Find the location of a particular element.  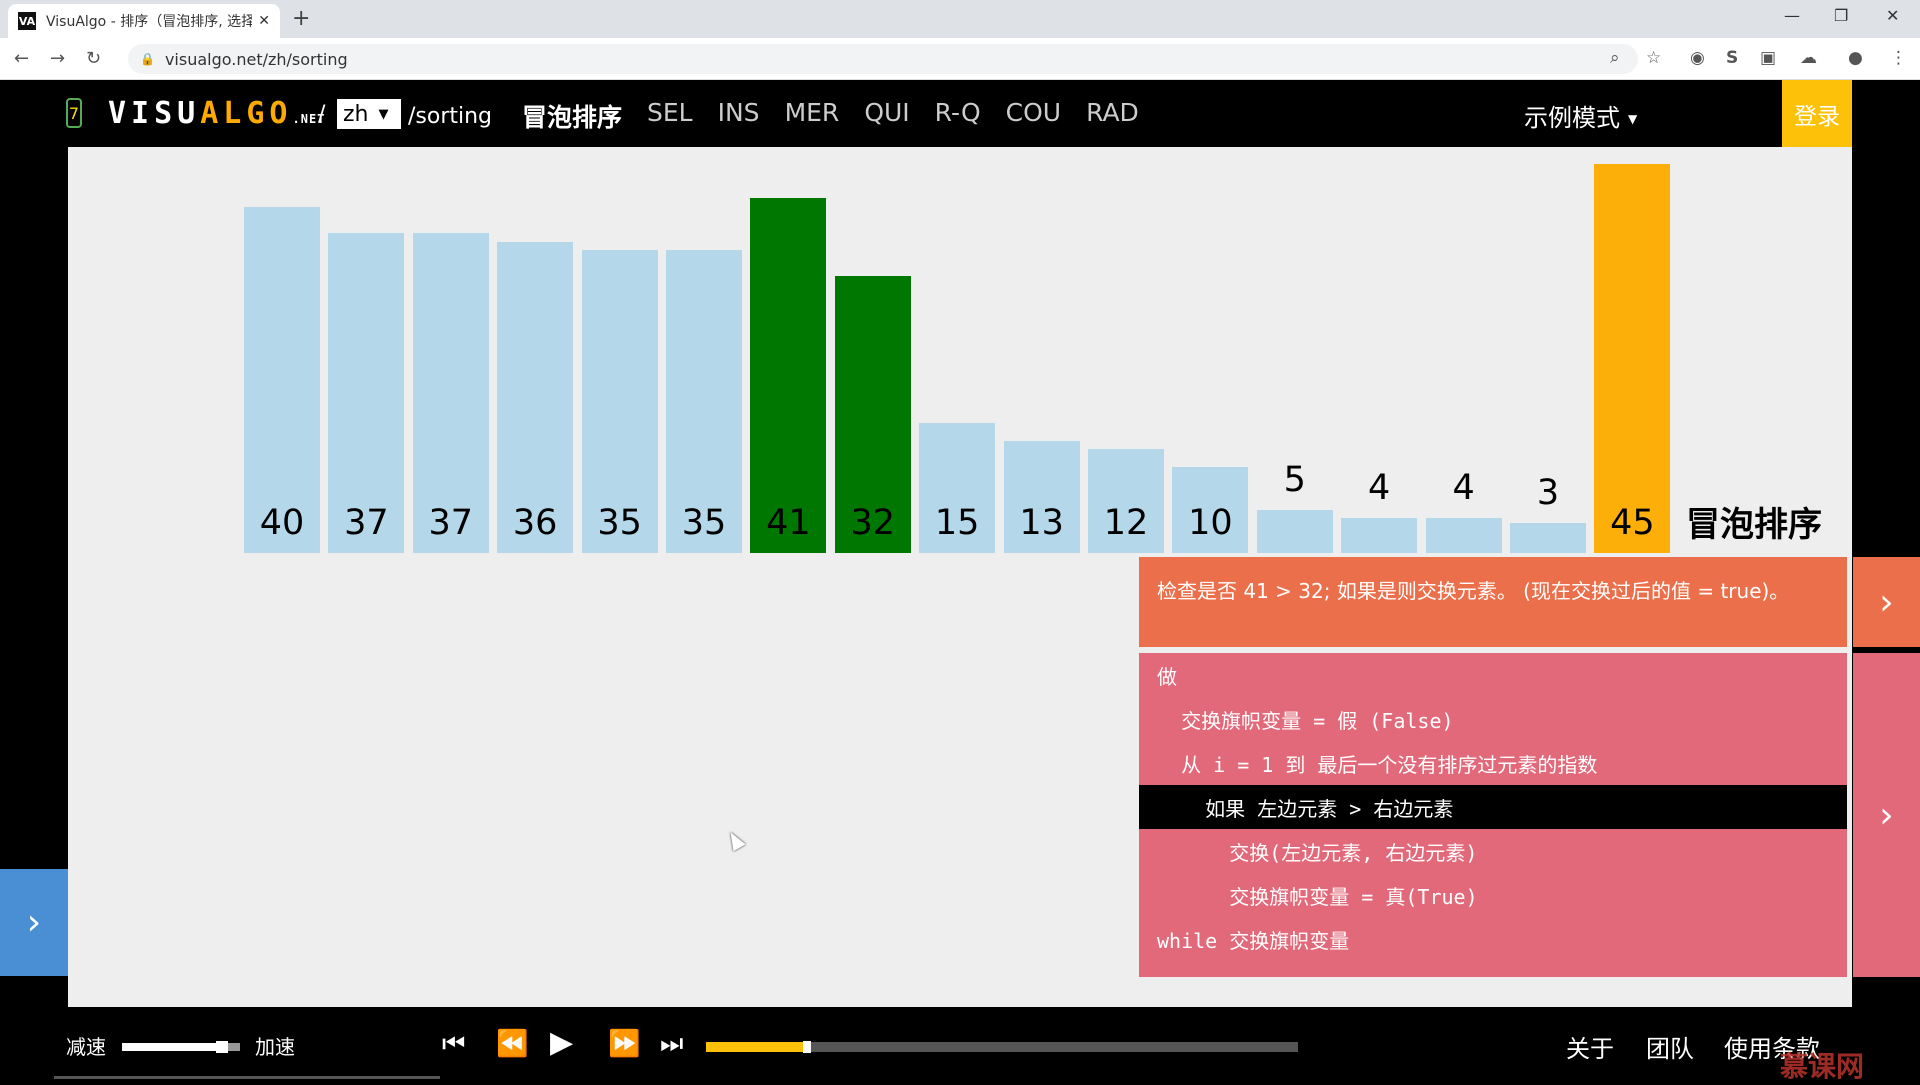

plus-icon: + is located at coordinates (301, 18).